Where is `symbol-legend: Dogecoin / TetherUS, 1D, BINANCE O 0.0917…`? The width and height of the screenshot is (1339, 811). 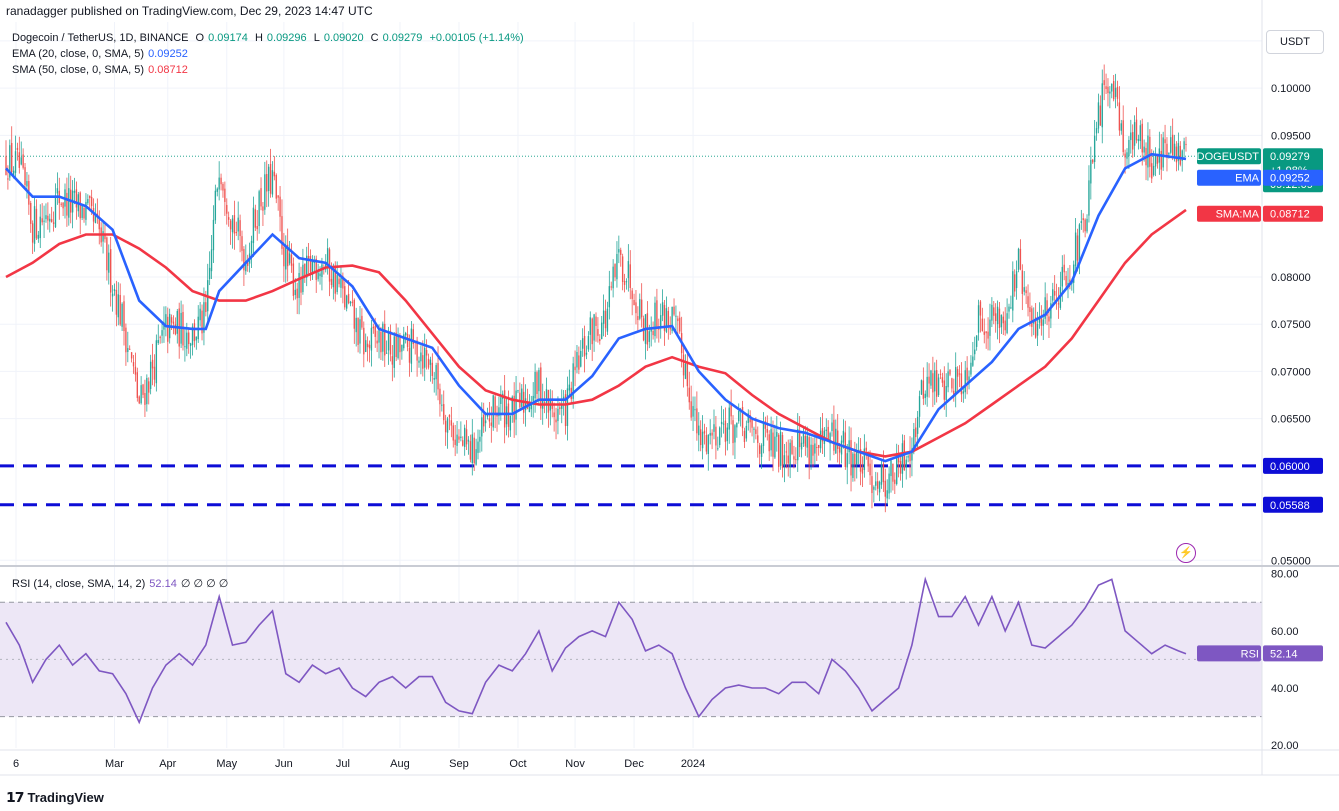 symbol-legend: Dogecoin / TetherUS, 1D, BINANCE O 0.0917… is located at coordinates (270, 38).